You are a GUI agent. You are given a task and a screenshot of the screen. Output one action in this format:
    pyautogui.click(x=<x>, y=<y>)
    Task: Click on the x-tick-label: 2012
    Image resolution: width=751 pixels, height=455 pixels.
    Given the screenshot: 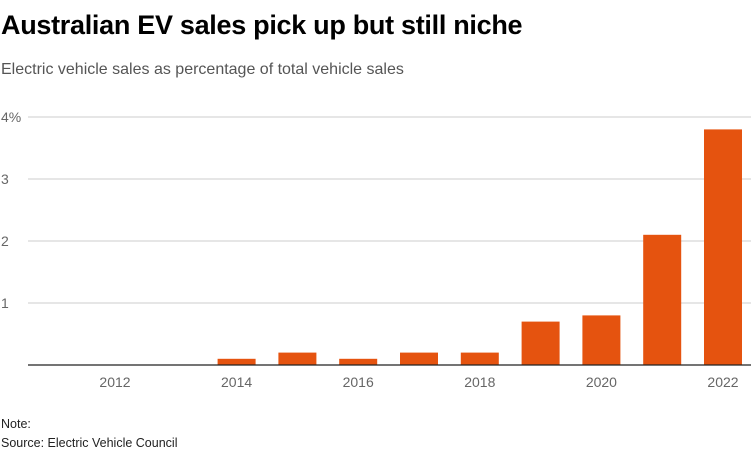 What is the action you would take?
    pyautogui.click(x=114, y=382)
    